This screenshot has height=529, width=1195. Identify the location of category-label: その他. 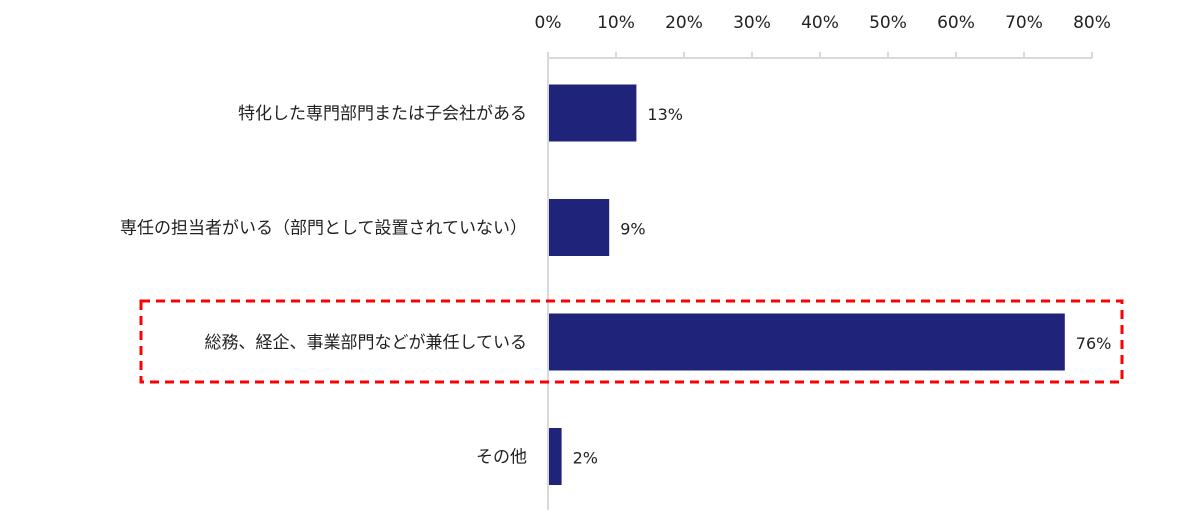
(501, 458).